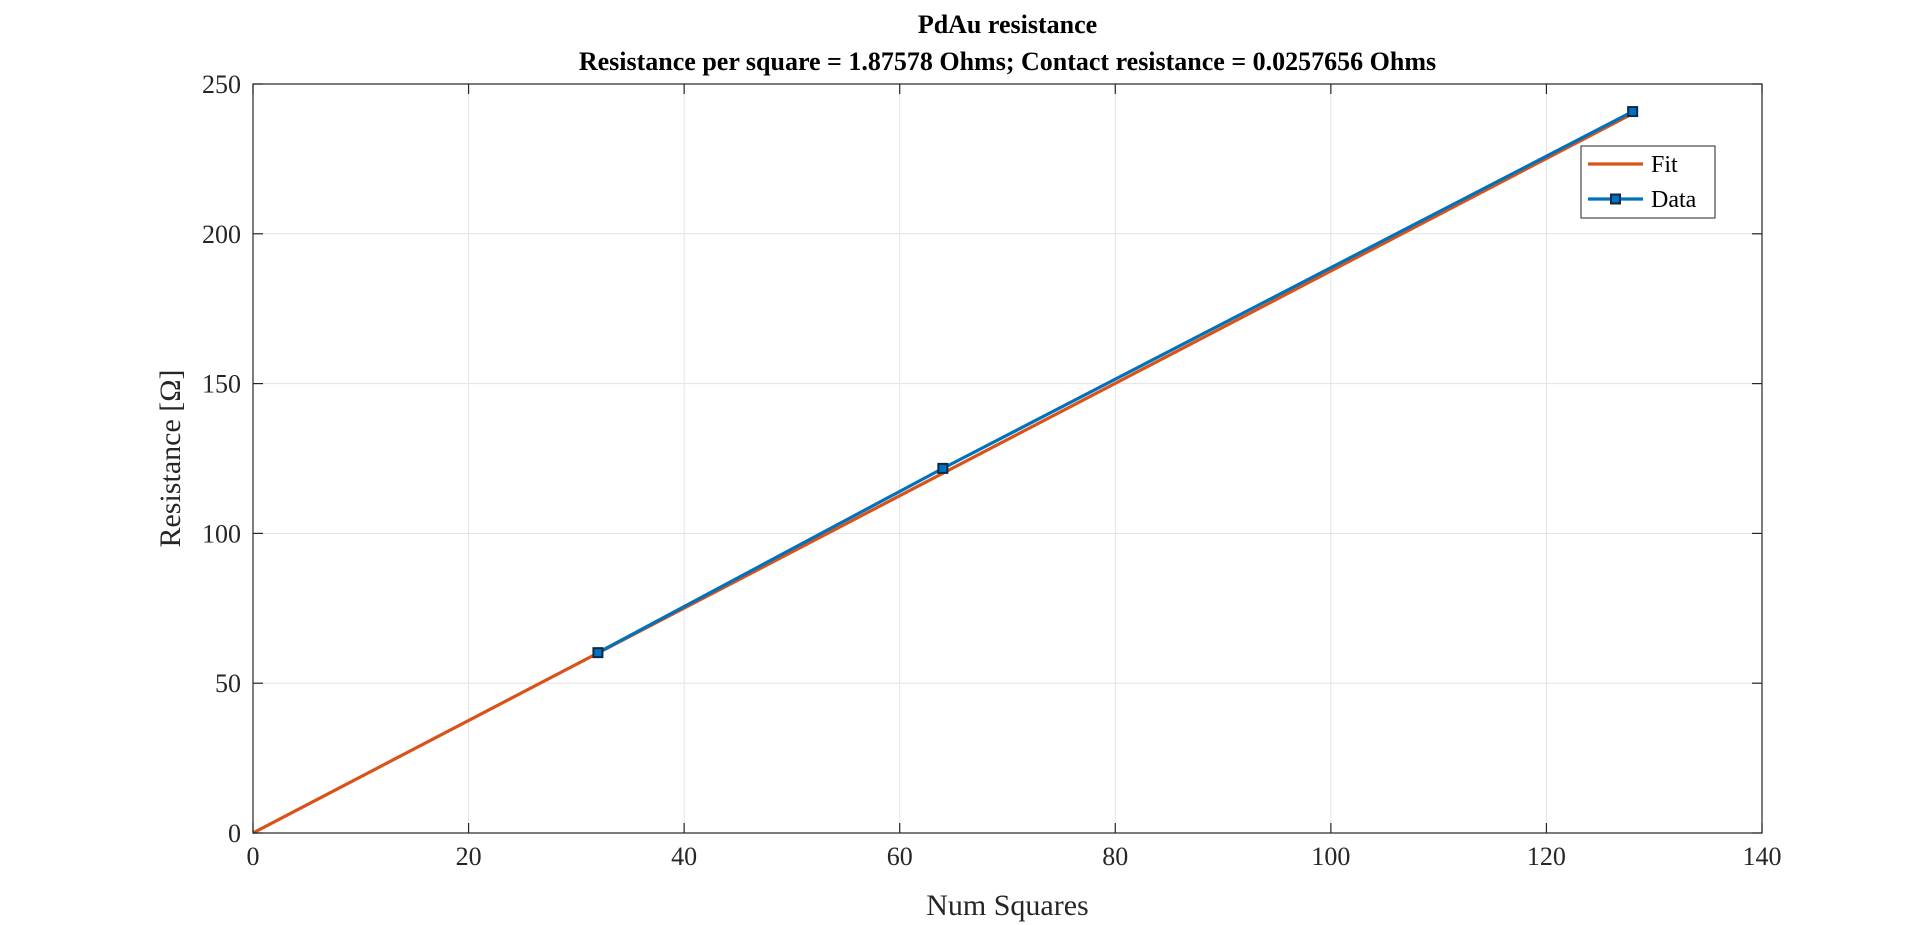  Describe the element at coordinates (1615, 199) in the screenshot. I see `legend-marker` at that location.